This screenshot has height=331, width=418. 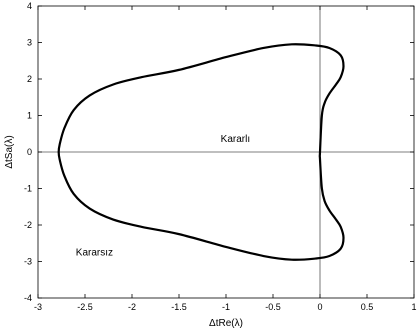 What do you see at coordinates (29, 152) in the screenshot?
I see `y-tick-label: 0` at bounding box center [29, 152].